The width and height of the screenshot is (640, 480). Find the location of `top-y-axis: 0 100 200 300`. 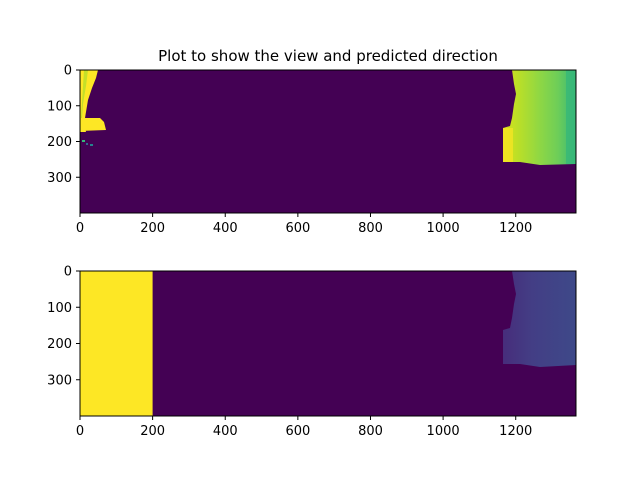

top-y-axis: 0 100 200 300 is located at coordinates (63, 125).